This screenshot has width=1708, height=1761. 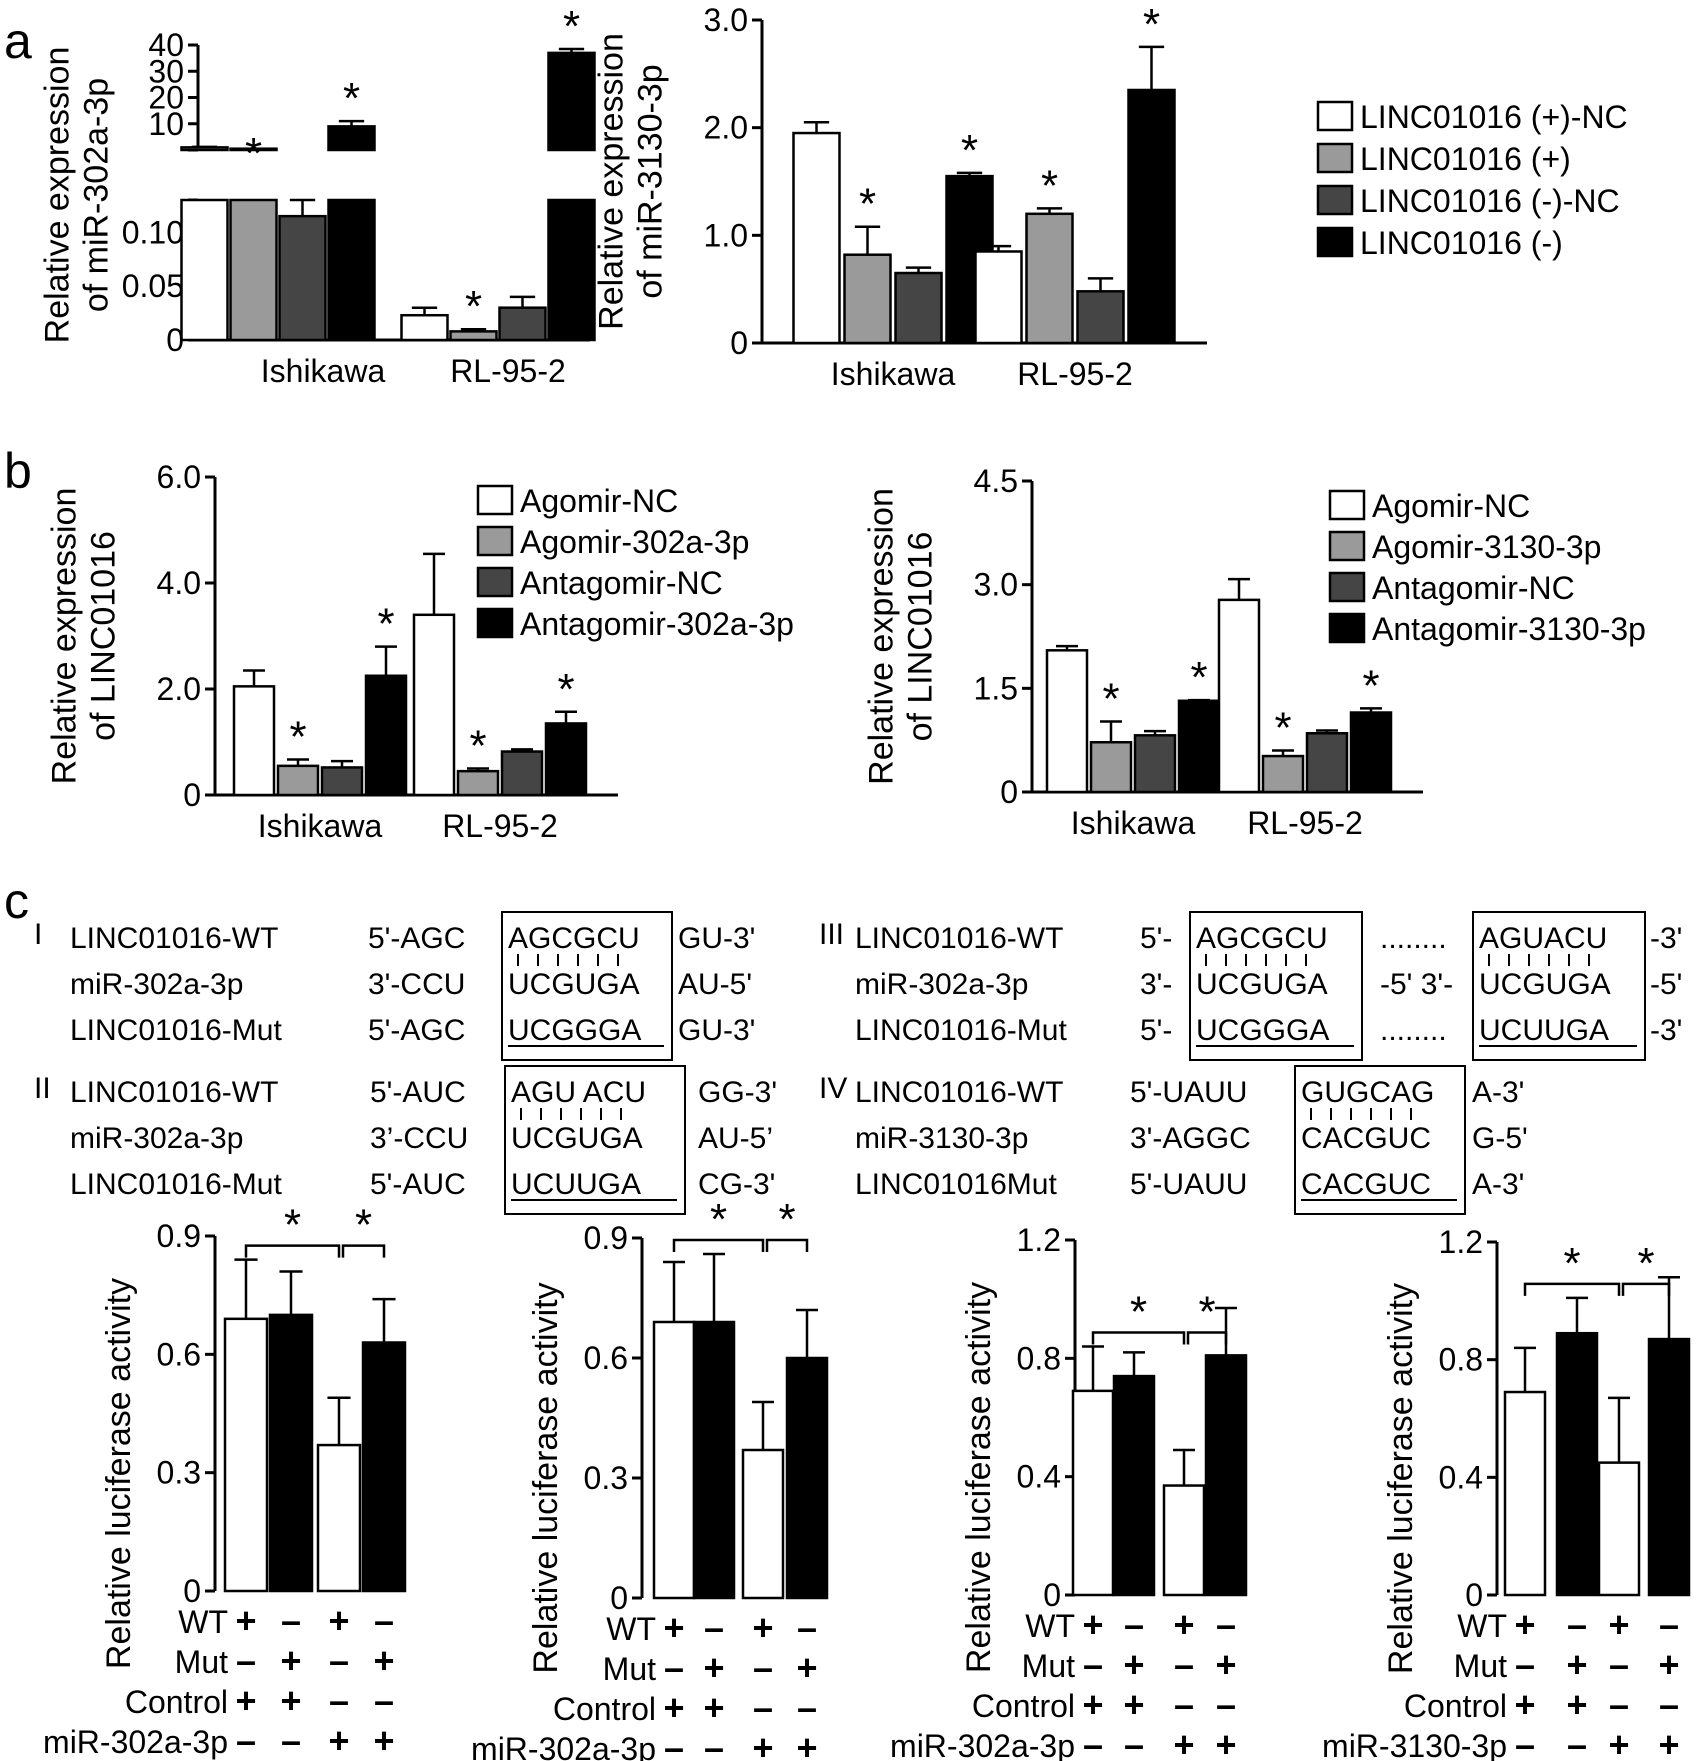 I want to click on y-tick-label: 0.9, so click(x=179, y=1236).